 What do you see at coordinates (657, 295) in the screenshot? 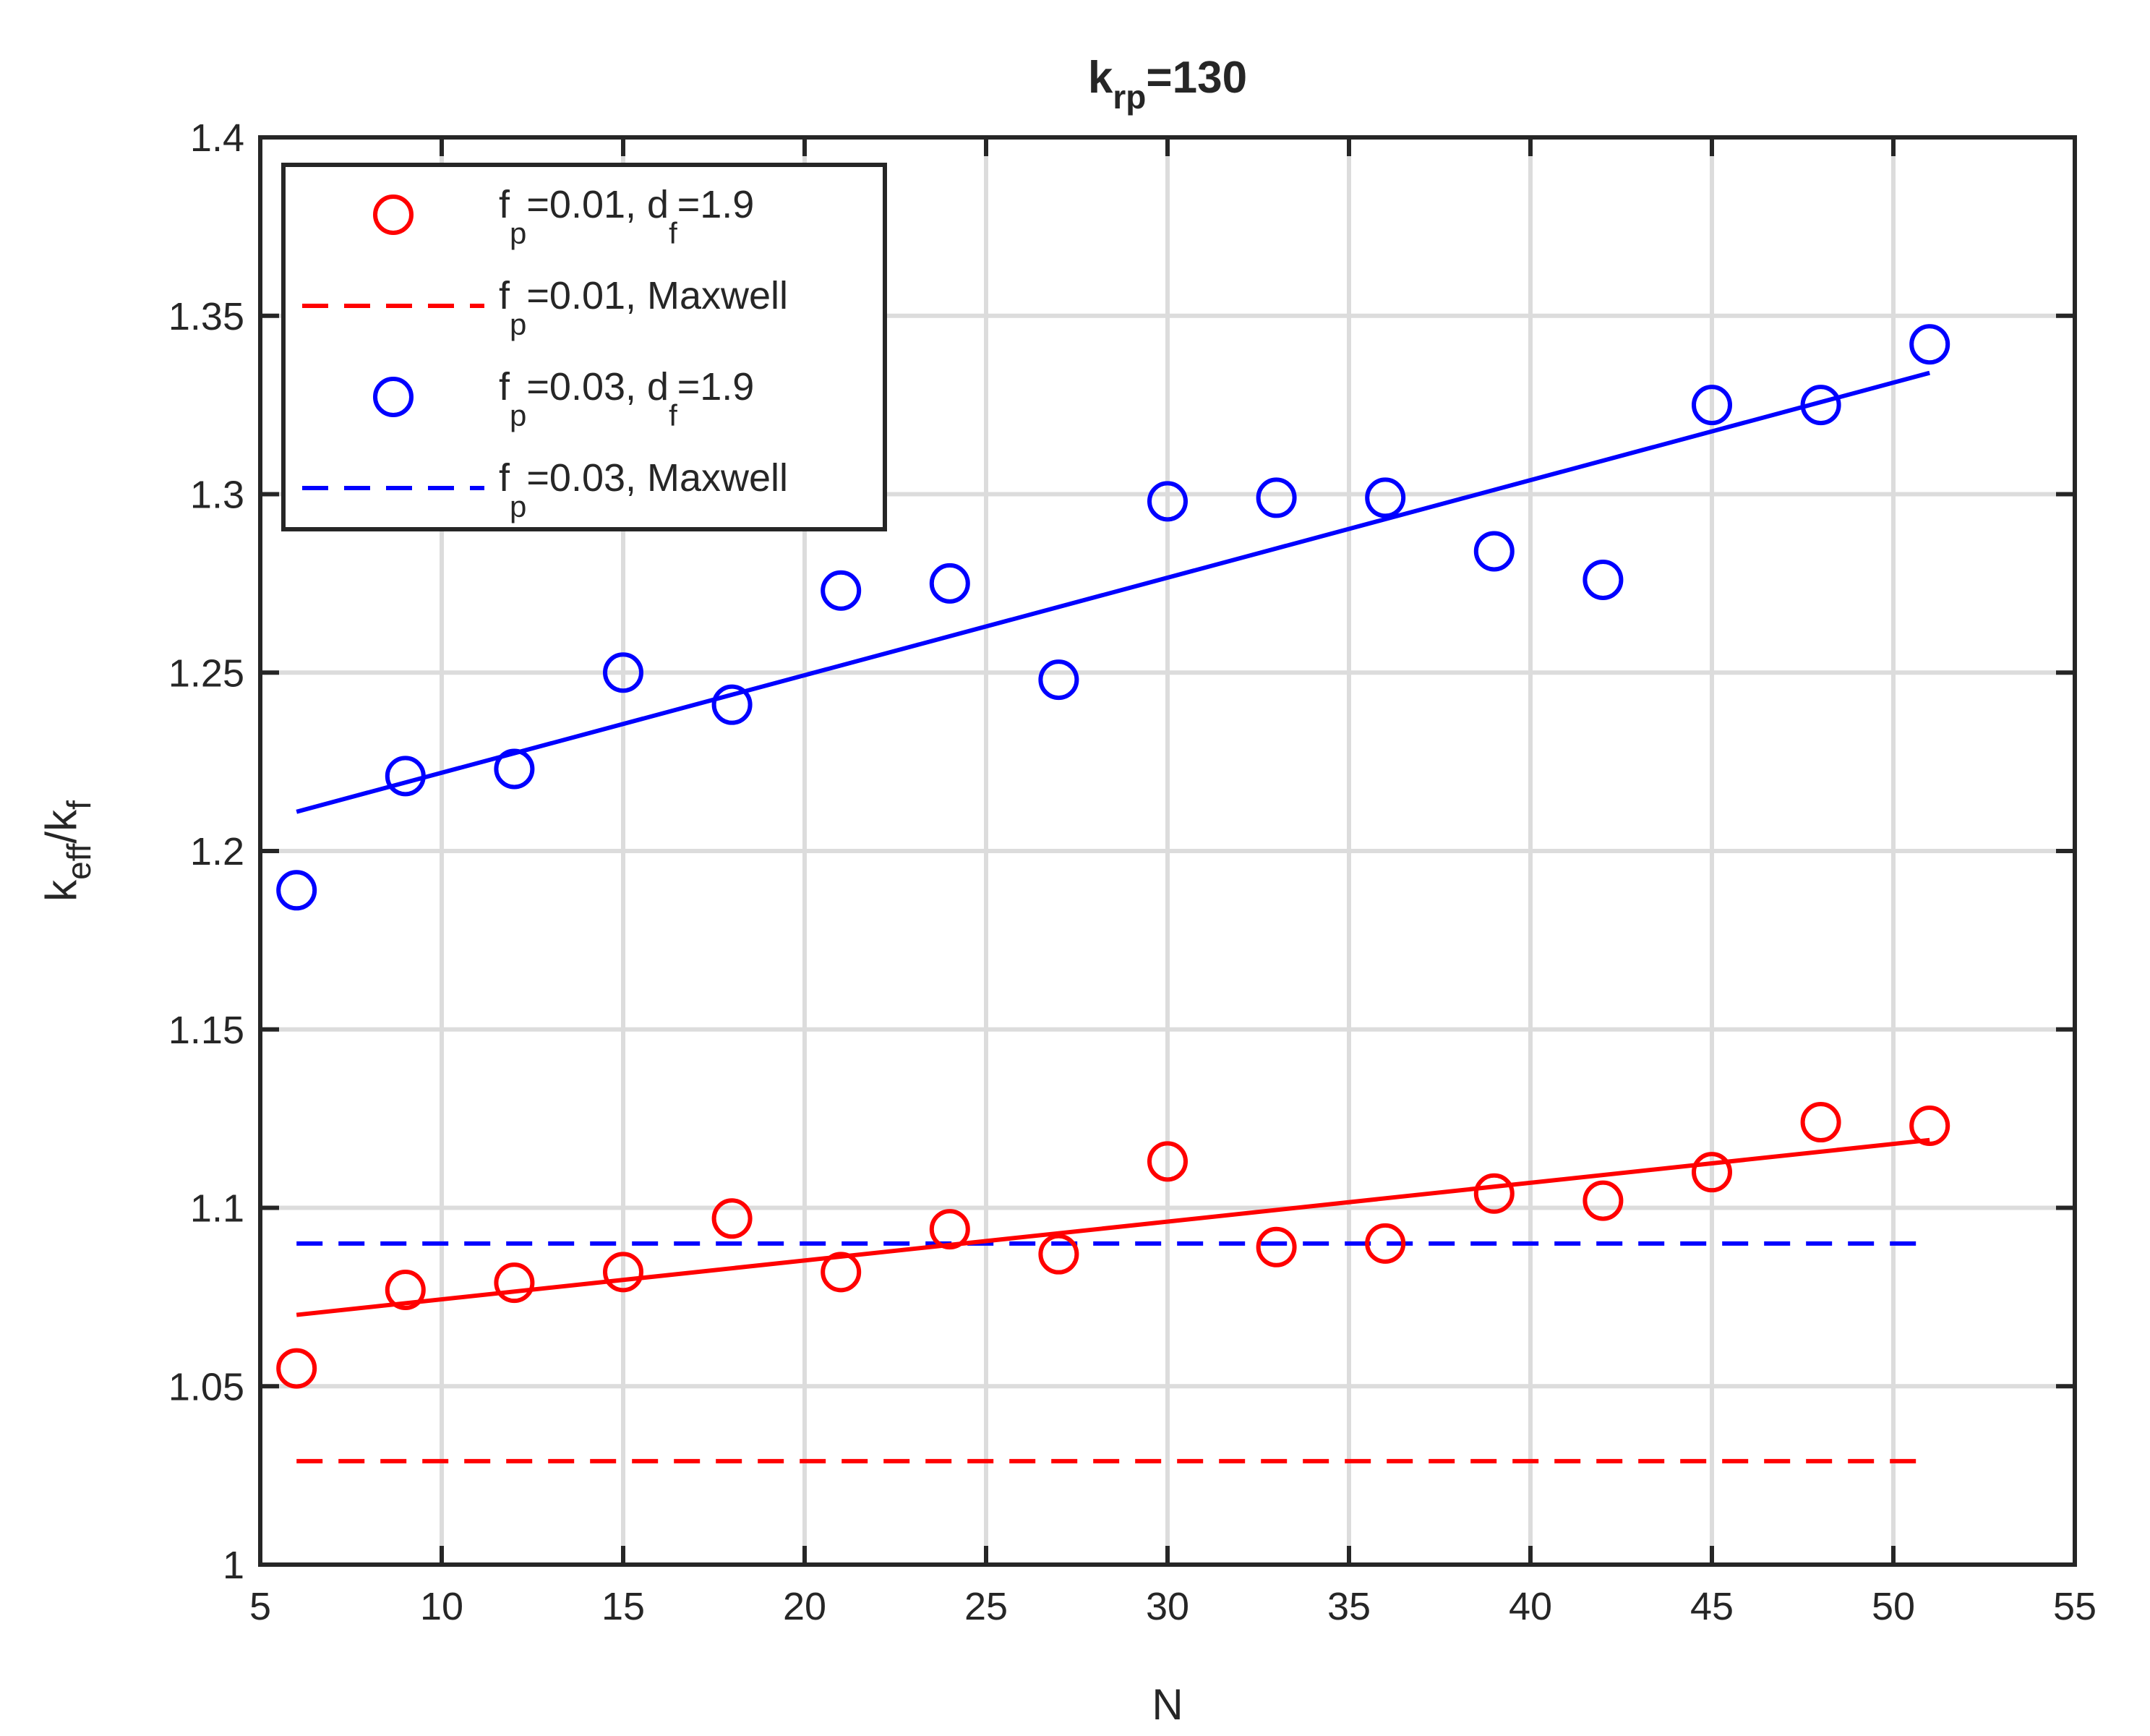
I see `legend-label-part: =0.01, Maxwell` at bounding box center [657, 295].